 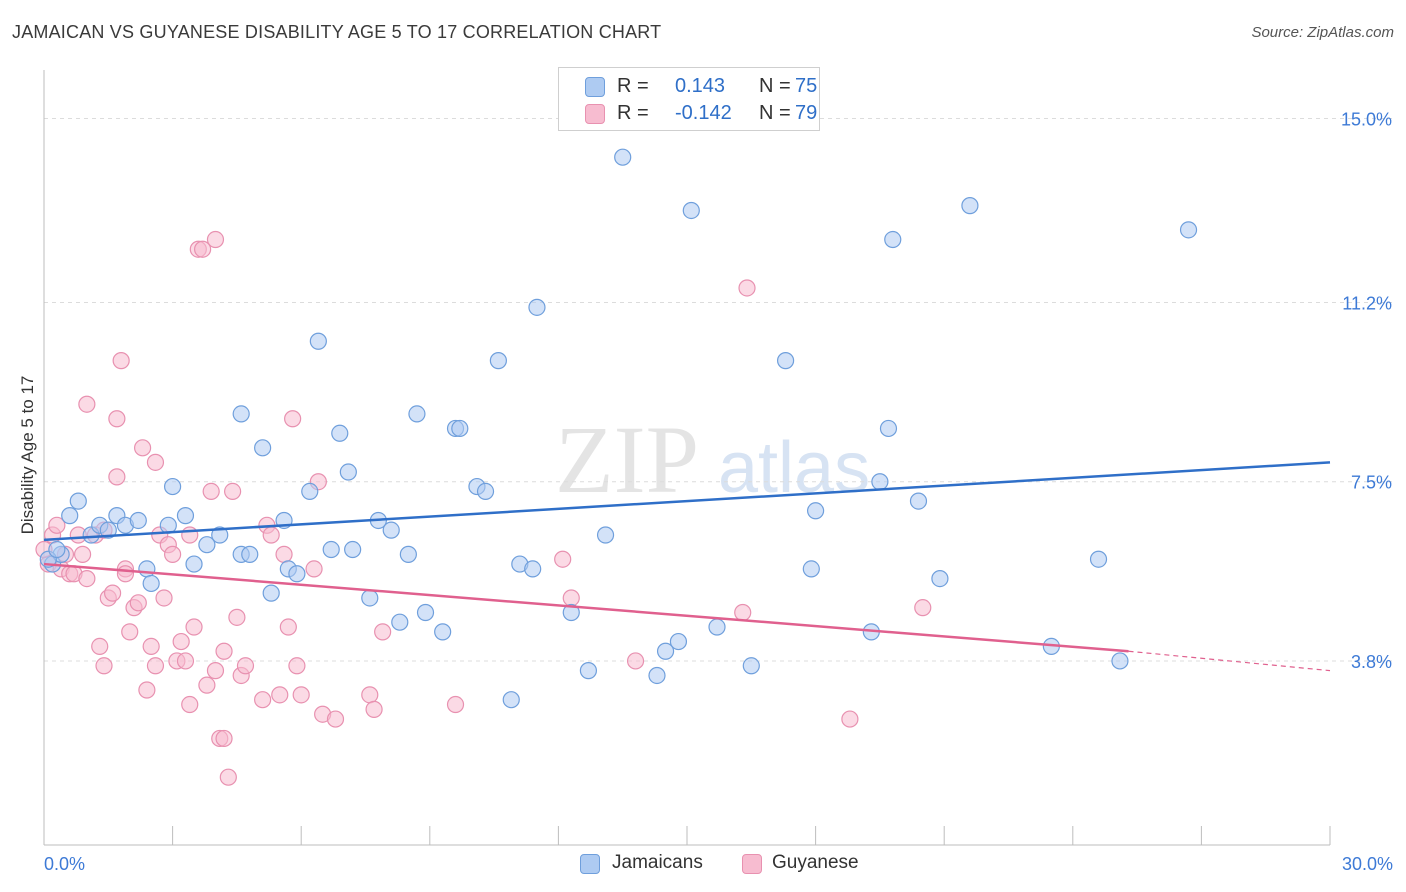 I want to click on bottom-legend-label: Jamaicans, so click(x=657, y=862).